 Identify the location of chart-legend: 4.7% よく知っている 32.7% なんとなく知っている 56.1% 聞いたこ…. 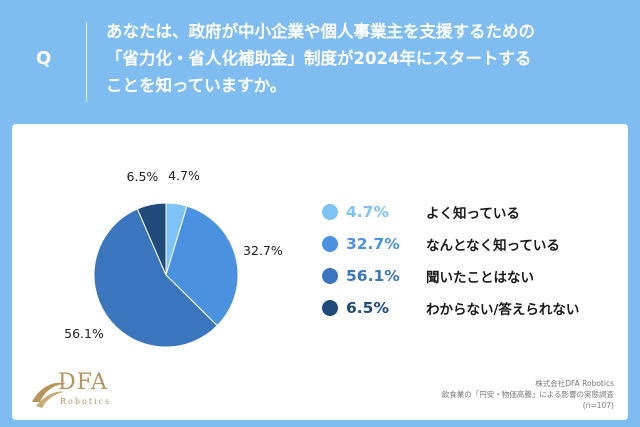
(450, 260).